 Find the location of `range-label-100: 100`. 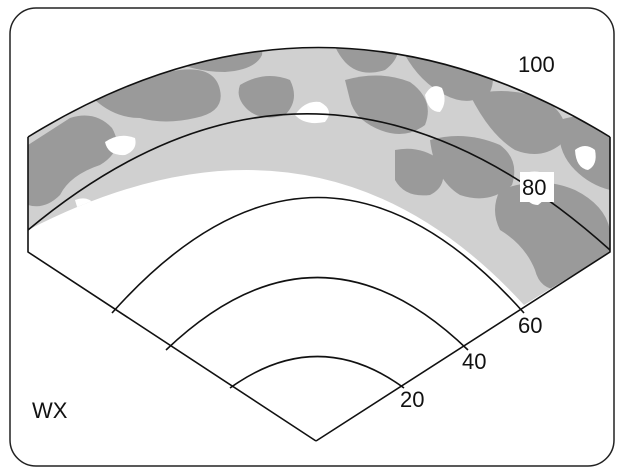

range-label-100: 100 is located at coordinates (536, 64).